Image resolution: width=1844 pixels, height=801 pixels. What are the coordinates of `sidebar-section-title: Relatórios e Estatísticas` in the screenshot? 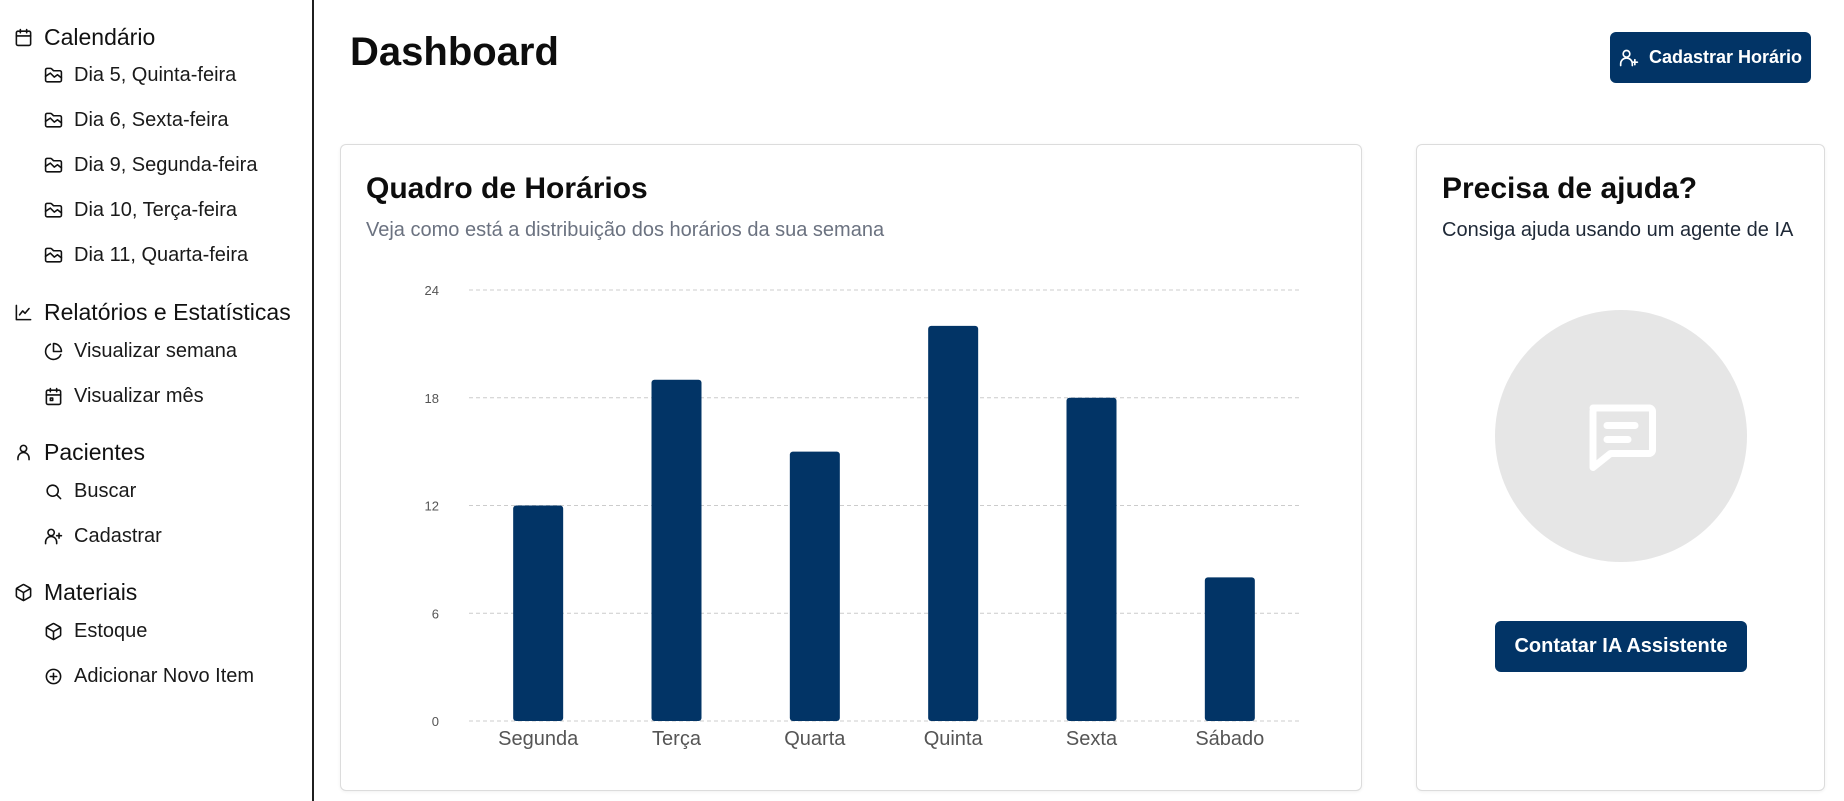 It's located at (167, 312).